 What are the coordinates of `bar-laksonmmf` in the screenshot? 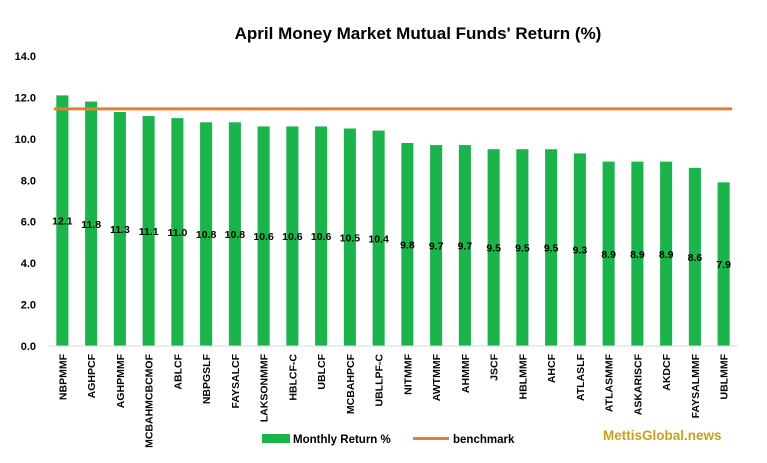 It's located at (263, 236).